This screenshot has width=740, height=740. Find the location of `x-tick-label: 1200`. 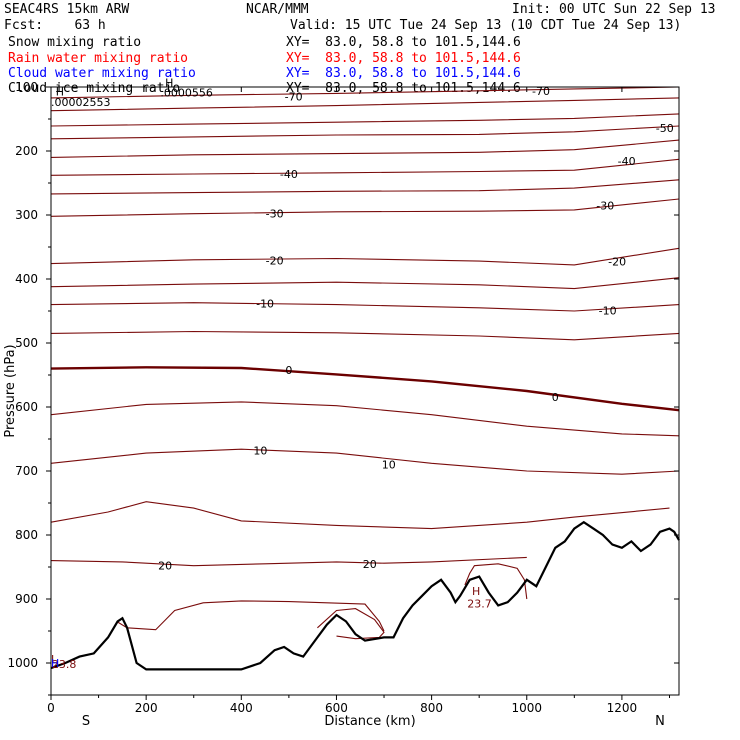

x-tick-label: 1200 is located at coordinates (622, 708).